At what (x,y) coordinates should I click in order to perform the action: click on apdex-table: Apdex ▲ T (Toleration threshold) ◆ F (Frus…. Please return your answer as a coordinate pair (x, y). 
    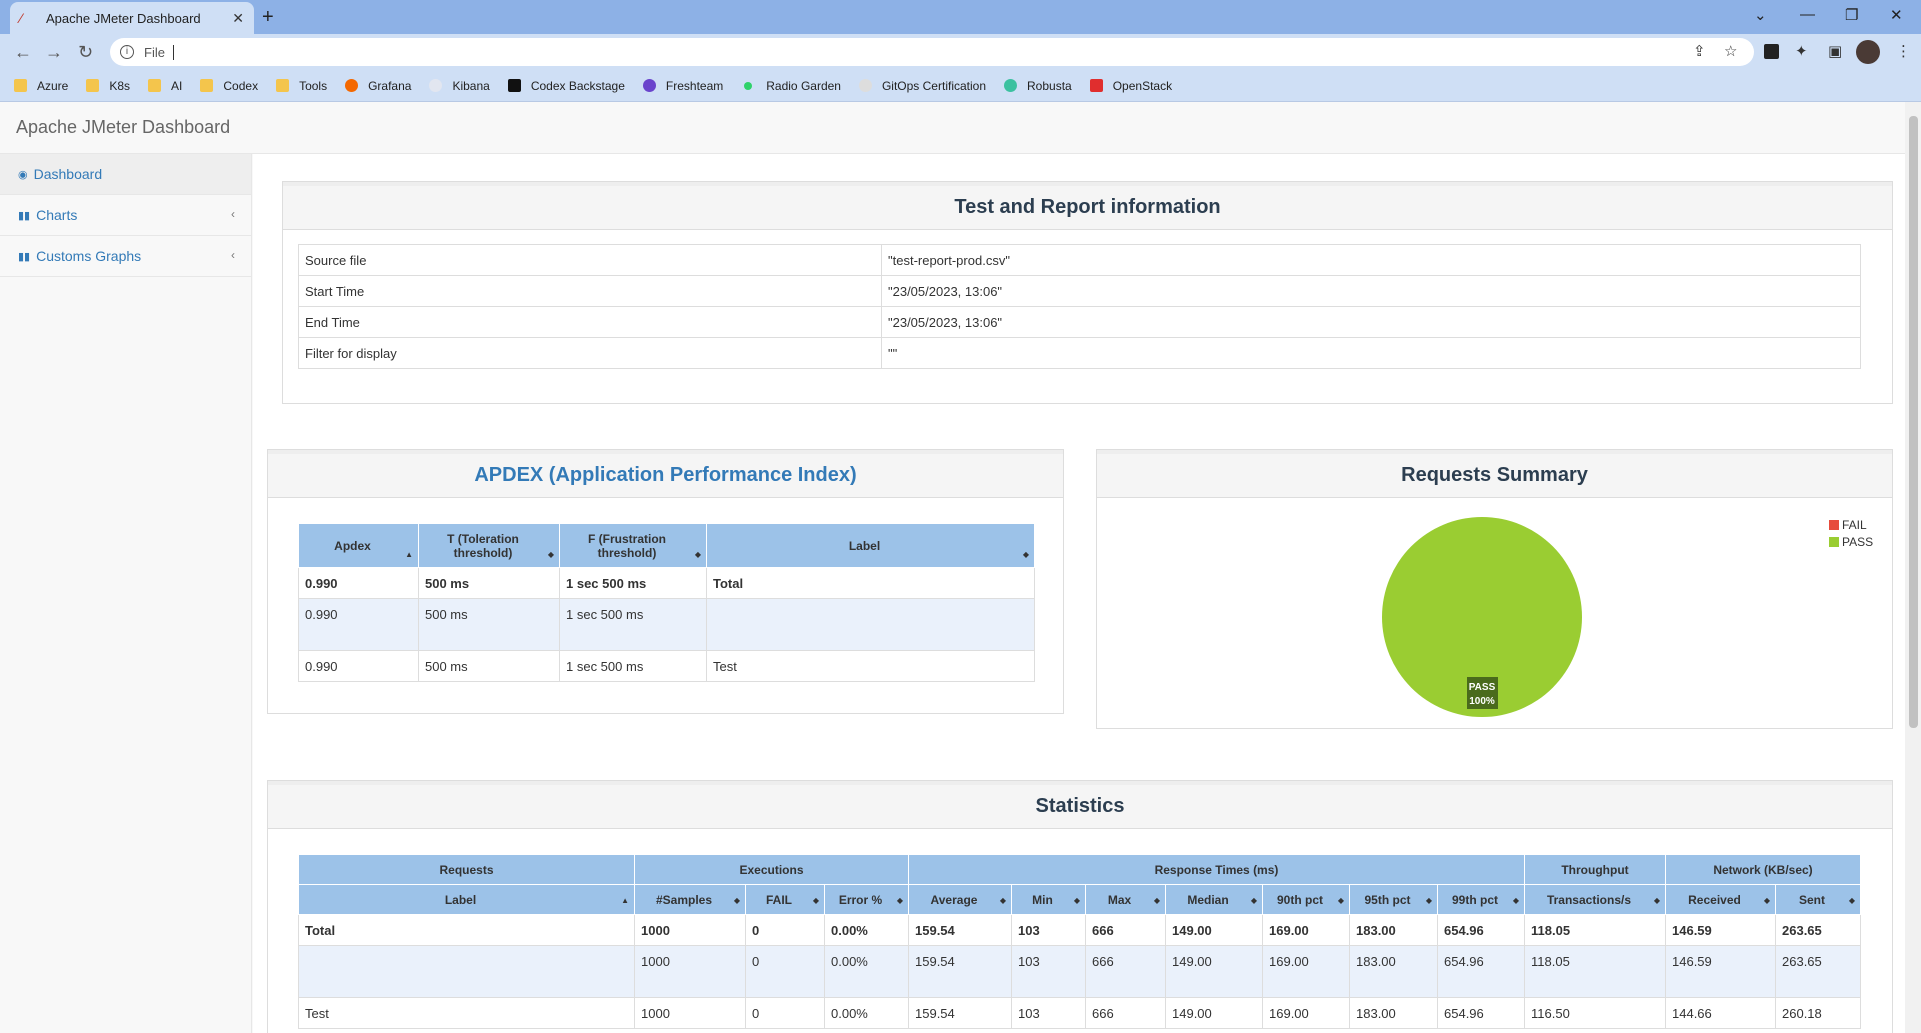
    Looking at the image, I should click on (666, 602).